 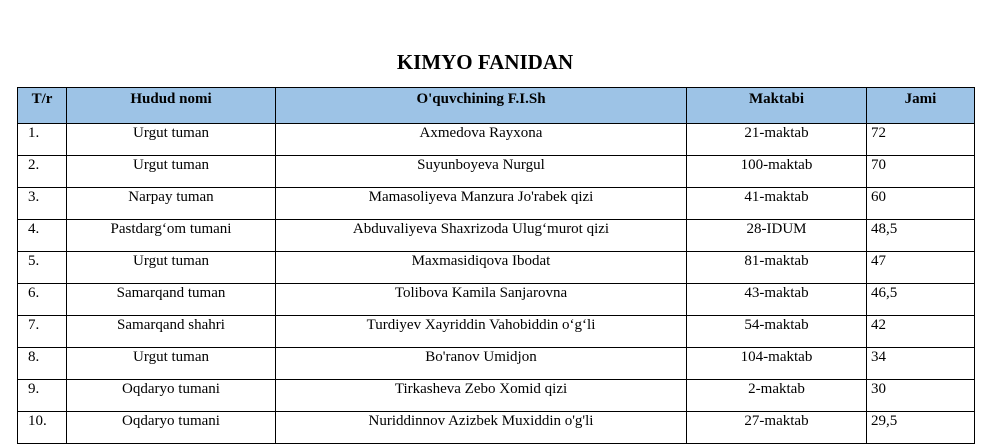 I want to click on row-number: 8., so click(x=42, y=363).